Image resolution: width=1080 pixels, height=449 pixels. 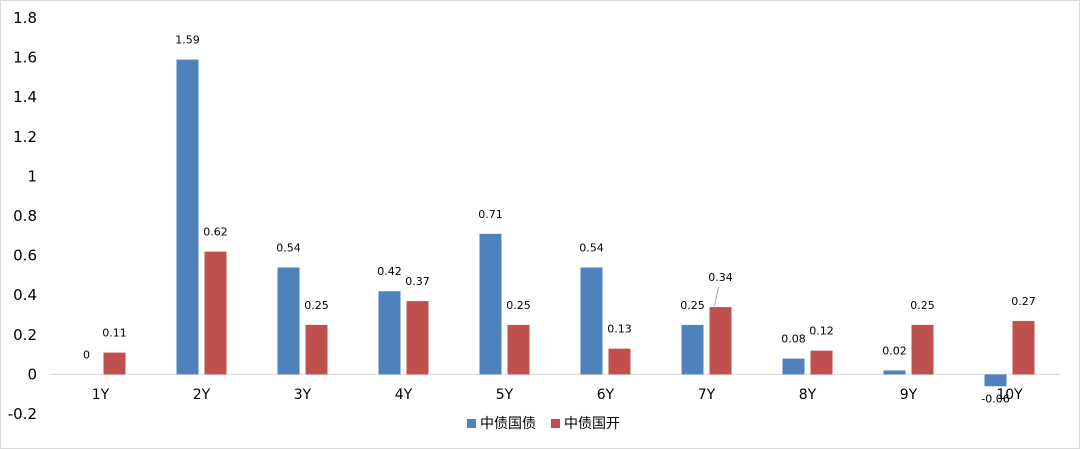 I want to click on y-tick-label: 1.4, so click(x=25, y=97).